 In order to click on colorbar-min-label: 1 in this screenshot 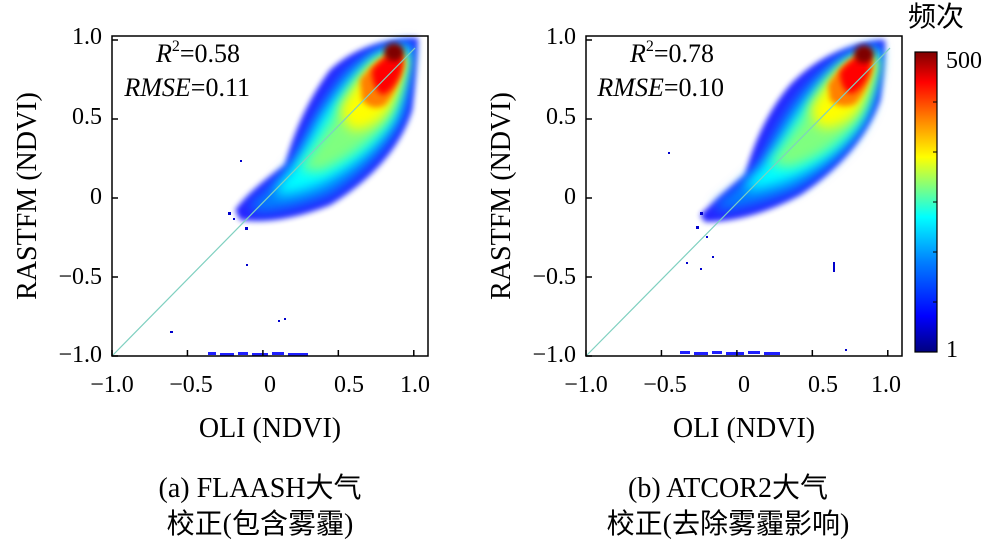, I will do `click(952, 350)`.